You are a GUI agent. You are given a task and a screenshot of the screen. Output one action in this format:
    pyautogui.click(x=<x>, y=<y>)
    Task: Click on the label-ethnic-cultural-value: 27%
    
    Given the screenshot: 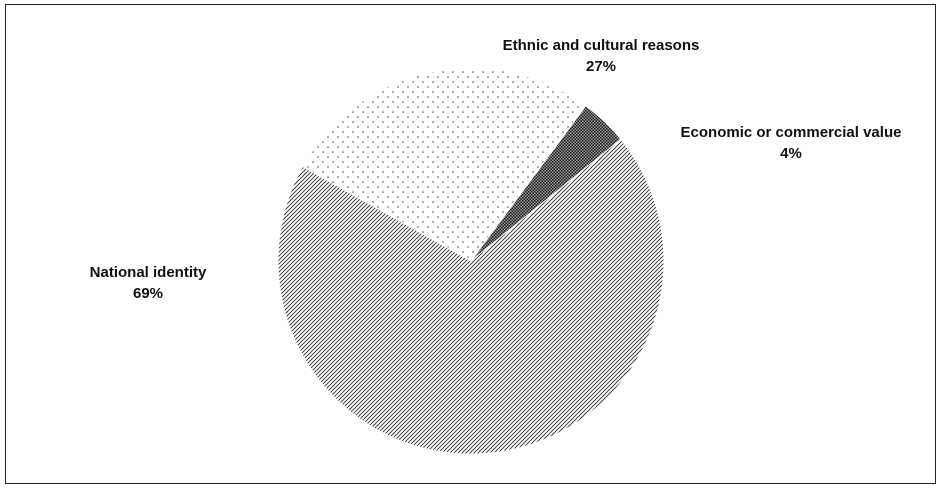 What is the action you would take?
    pyautogui.click(x=601, y=66)
    